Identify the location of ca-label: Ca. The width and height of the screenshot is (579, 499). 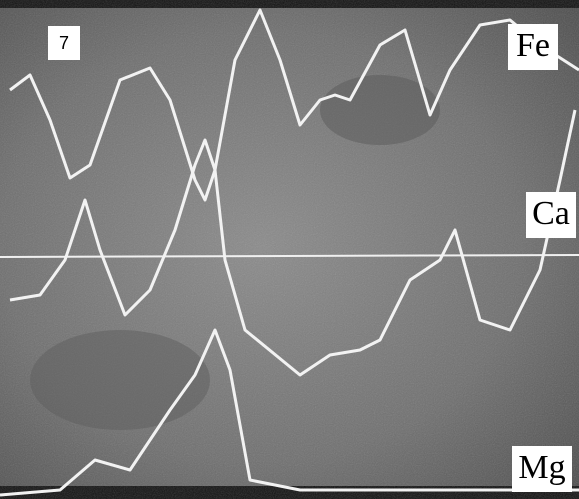
(551, 213).